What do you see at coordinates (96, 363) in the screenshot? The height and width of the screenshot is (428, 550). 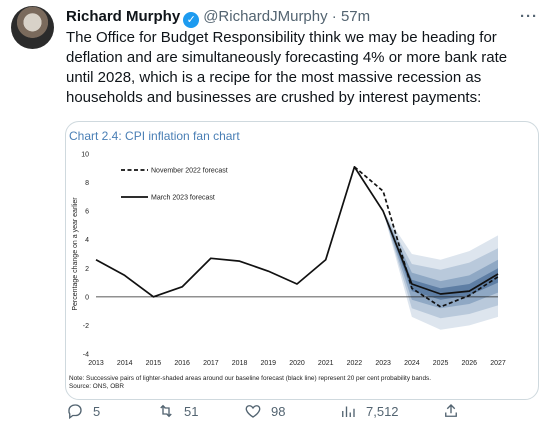 I see `x-tick-label: 2013` at bounding box center [96, 363].